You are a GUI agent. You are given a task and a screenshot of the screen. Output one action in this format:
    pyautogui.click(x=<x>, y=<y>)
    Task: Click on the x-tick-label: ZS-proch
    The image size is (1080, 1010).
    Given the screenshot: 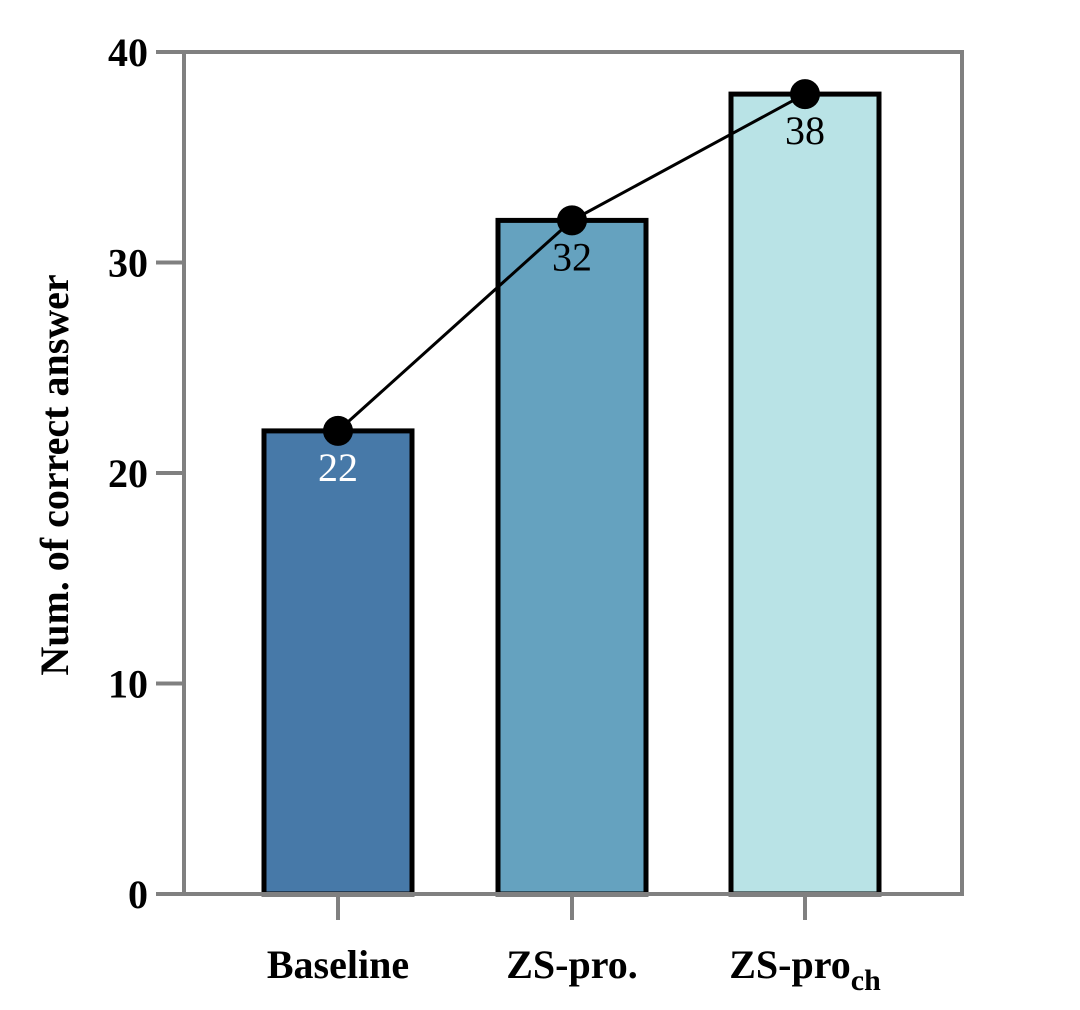 What is the action you would take?
    pyautogui.click(x=805, y=969)
    